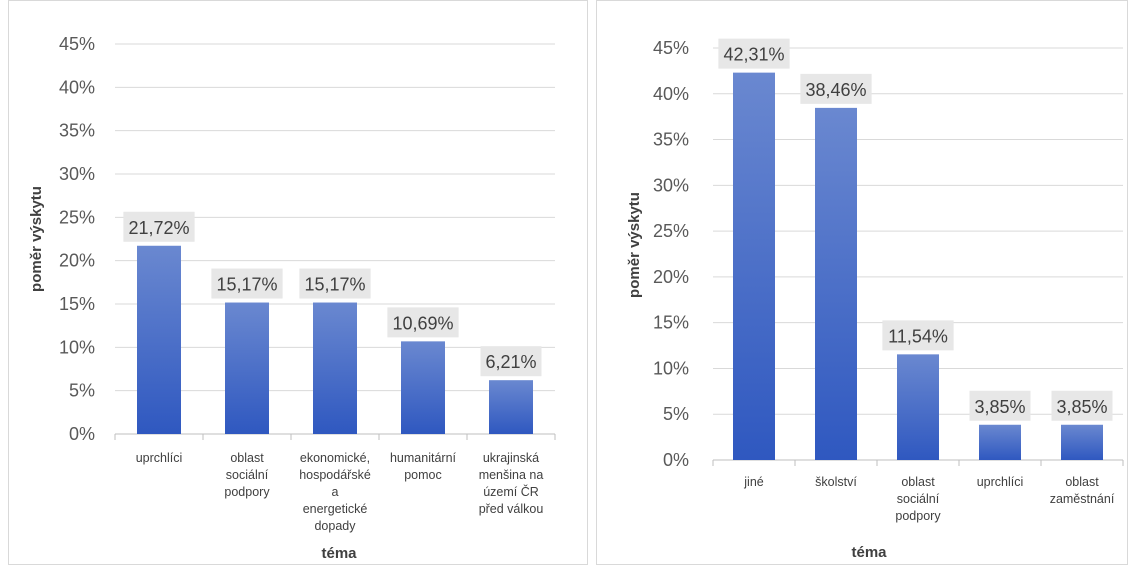 The height and width of the screenshot is (566, 1136). What do you see at coordinates (511, 491) in the screenshot?
I see `category-label: území ČR` at bounding box center [511, 491].